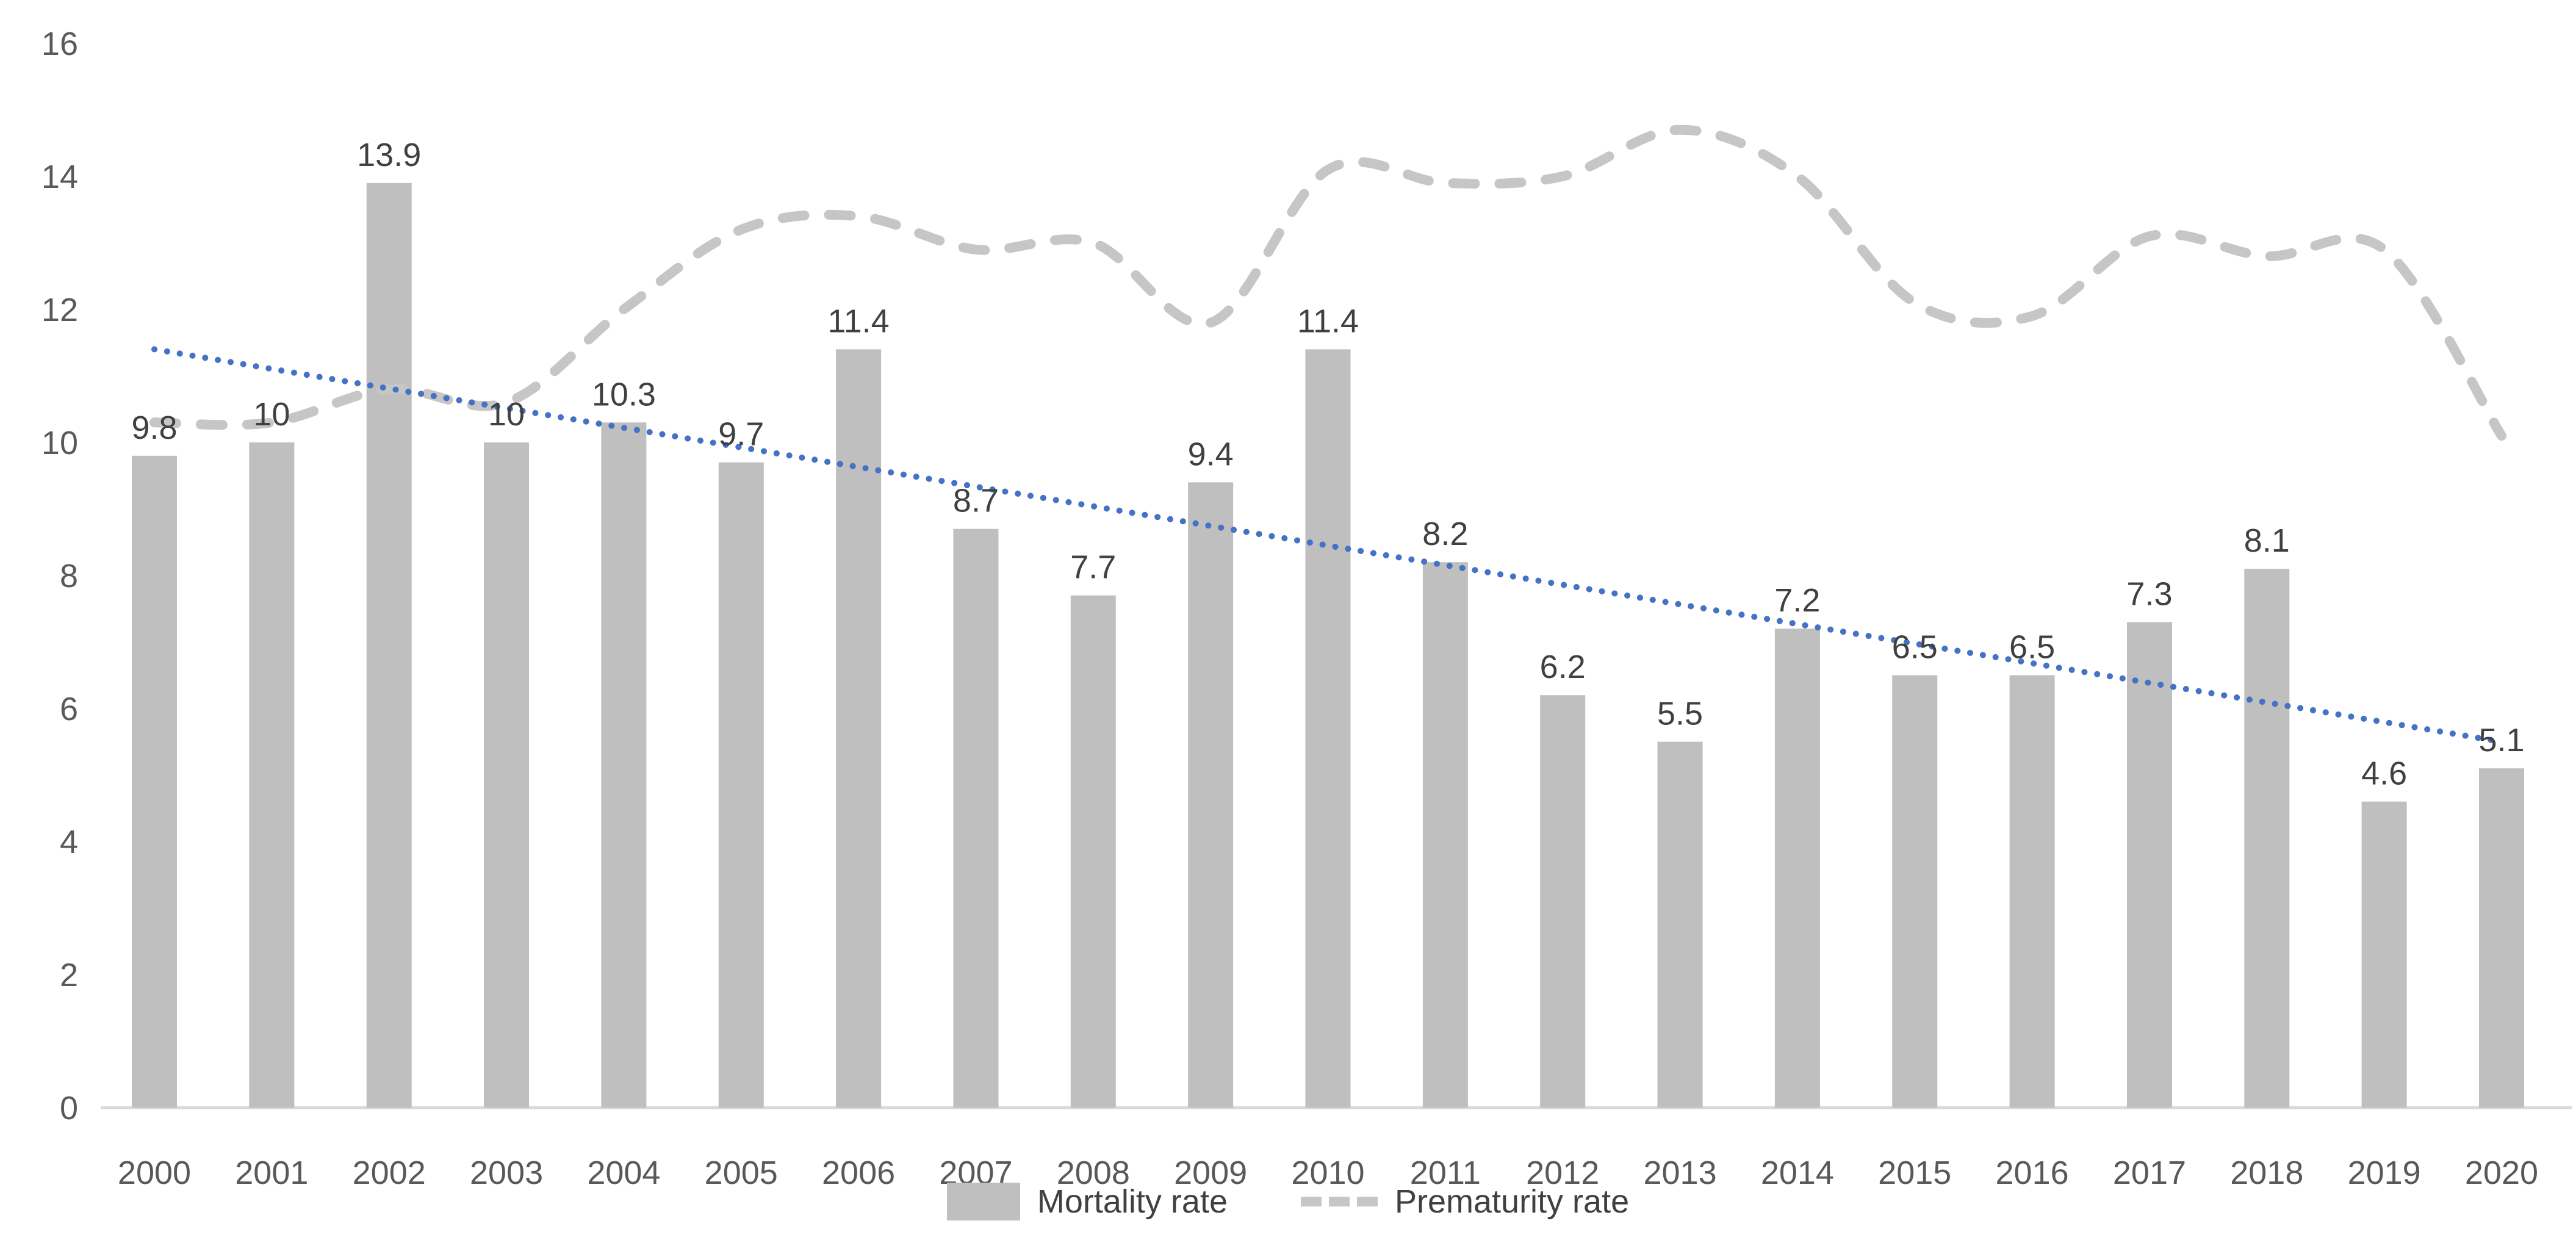 This screenshot has height=1251, width=2576. Describe the element at coordinates (975, 1173) in the screenshot. I see `x-axis-tick-label: 2007` at that location.